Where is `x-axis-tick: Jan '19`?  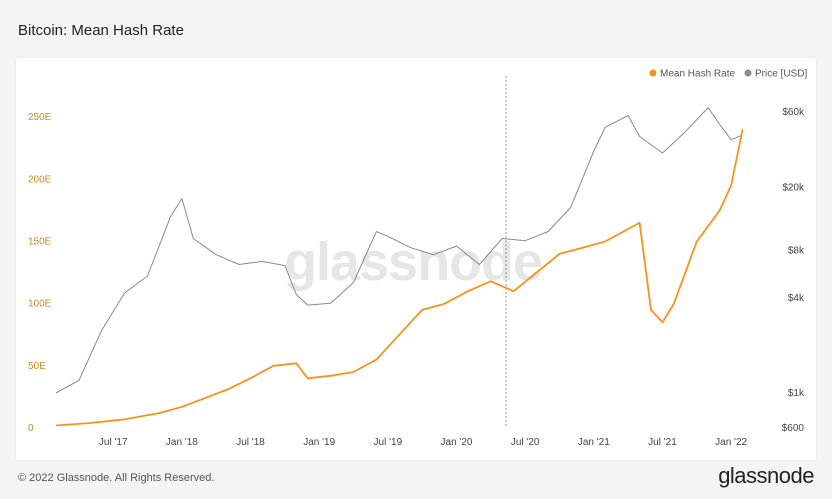 x-axis-tick: Jan '19 is located at coordinates (319, 442).